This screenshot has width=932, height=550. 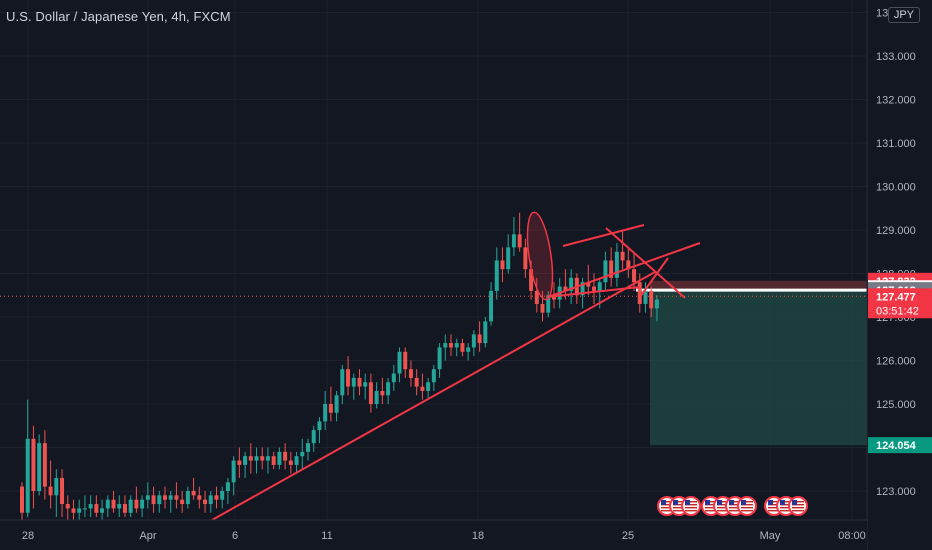 I want to click on economic-events, so click(x=732, y=506).